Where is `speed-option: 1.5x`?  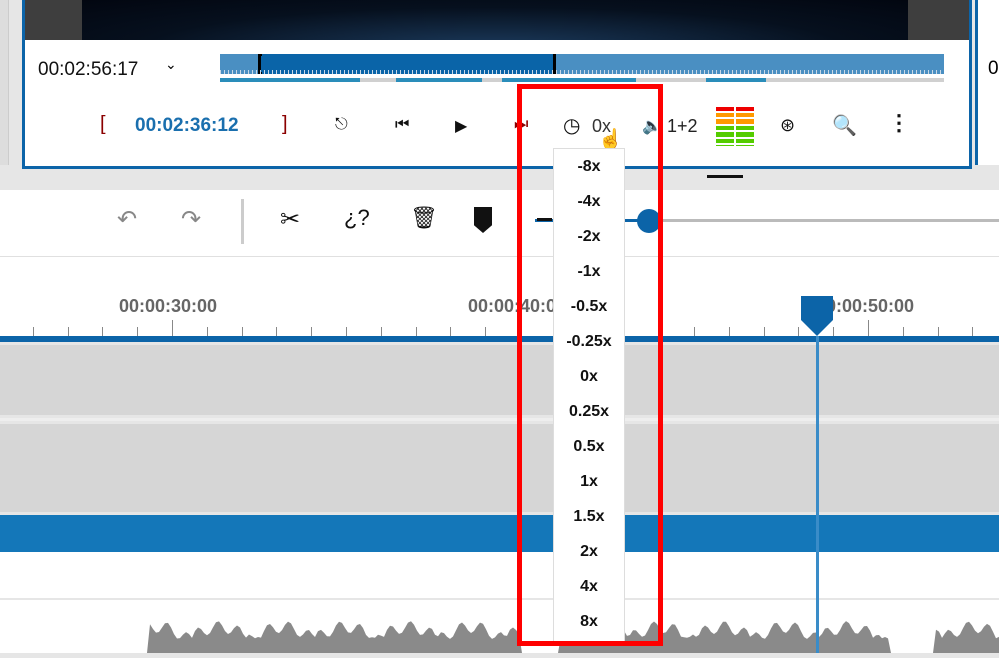 speed-option: 1.5x is located at coordinates (589, 516).